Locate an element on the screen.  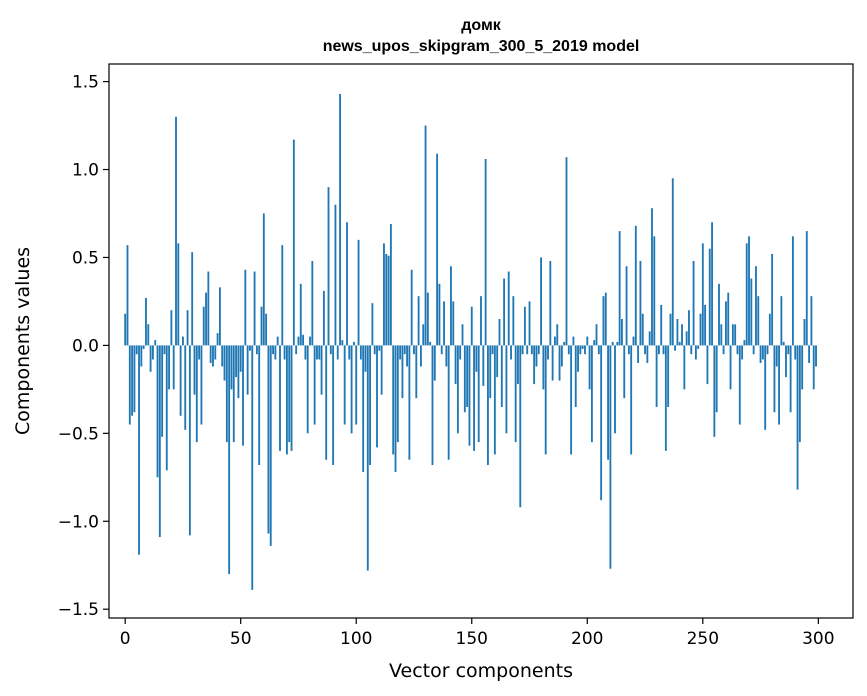
x-tick-label: 0 is located at coordinates (125, 639).